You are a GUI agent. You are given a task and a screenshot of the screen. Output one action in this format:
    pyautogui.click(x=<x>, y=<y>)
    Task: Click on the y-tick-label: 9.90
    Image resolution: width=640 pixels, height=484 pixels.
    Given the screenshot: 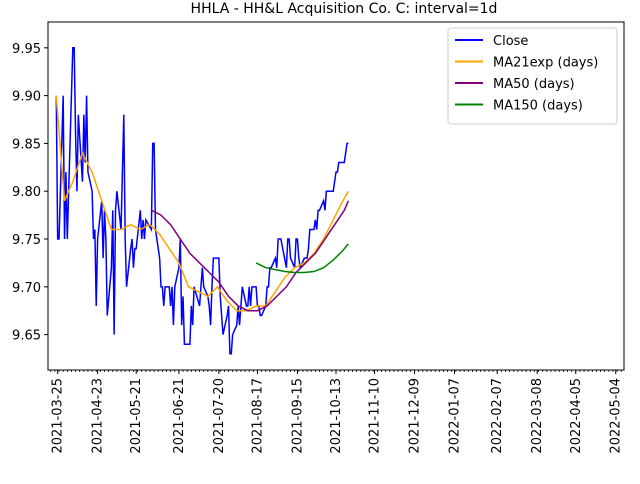 What is the action you would take?
    pyautogui.click(x=26, y=97)
    